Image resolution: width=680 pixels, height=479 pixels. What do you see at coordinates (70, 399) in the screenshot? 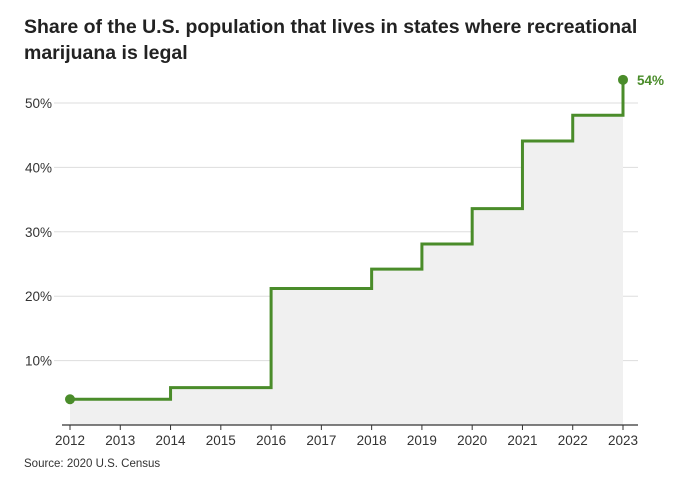
I see `start-point` at bounding box center [70, 399].